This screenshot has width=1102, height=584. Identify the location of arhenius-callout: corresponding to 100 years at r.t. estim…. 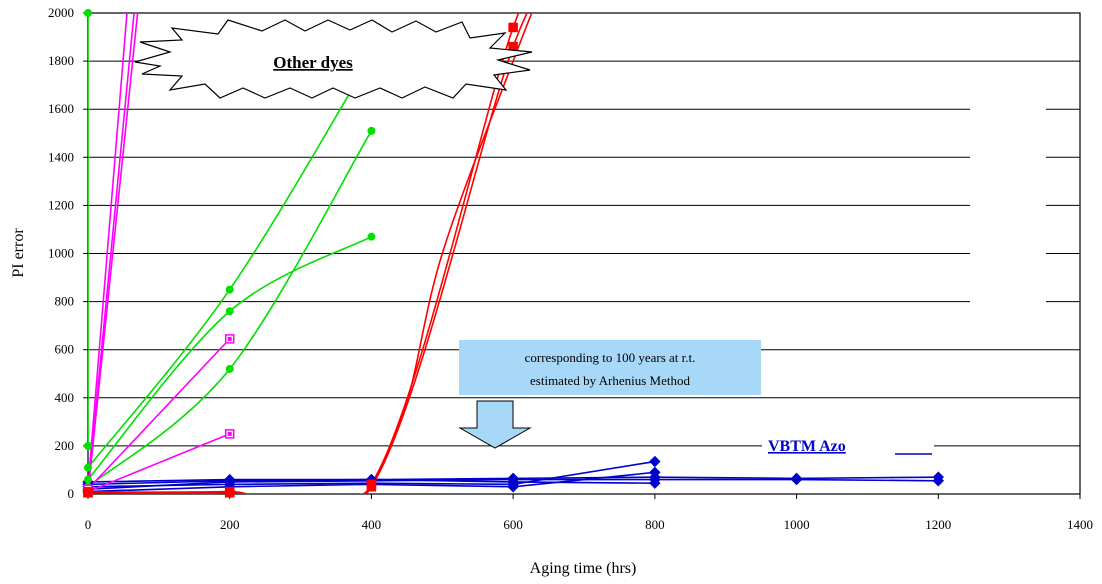
(609, 394).